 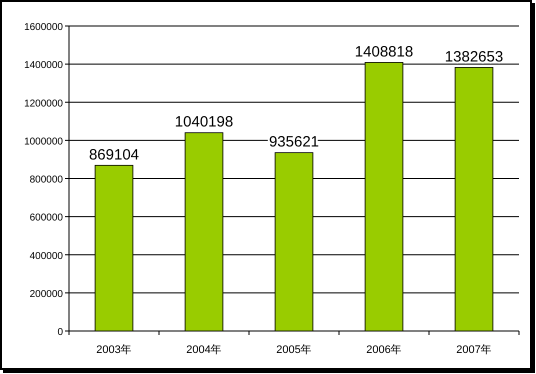 I want to click on y-tick-label: 800000, so click(x=47, y=180).